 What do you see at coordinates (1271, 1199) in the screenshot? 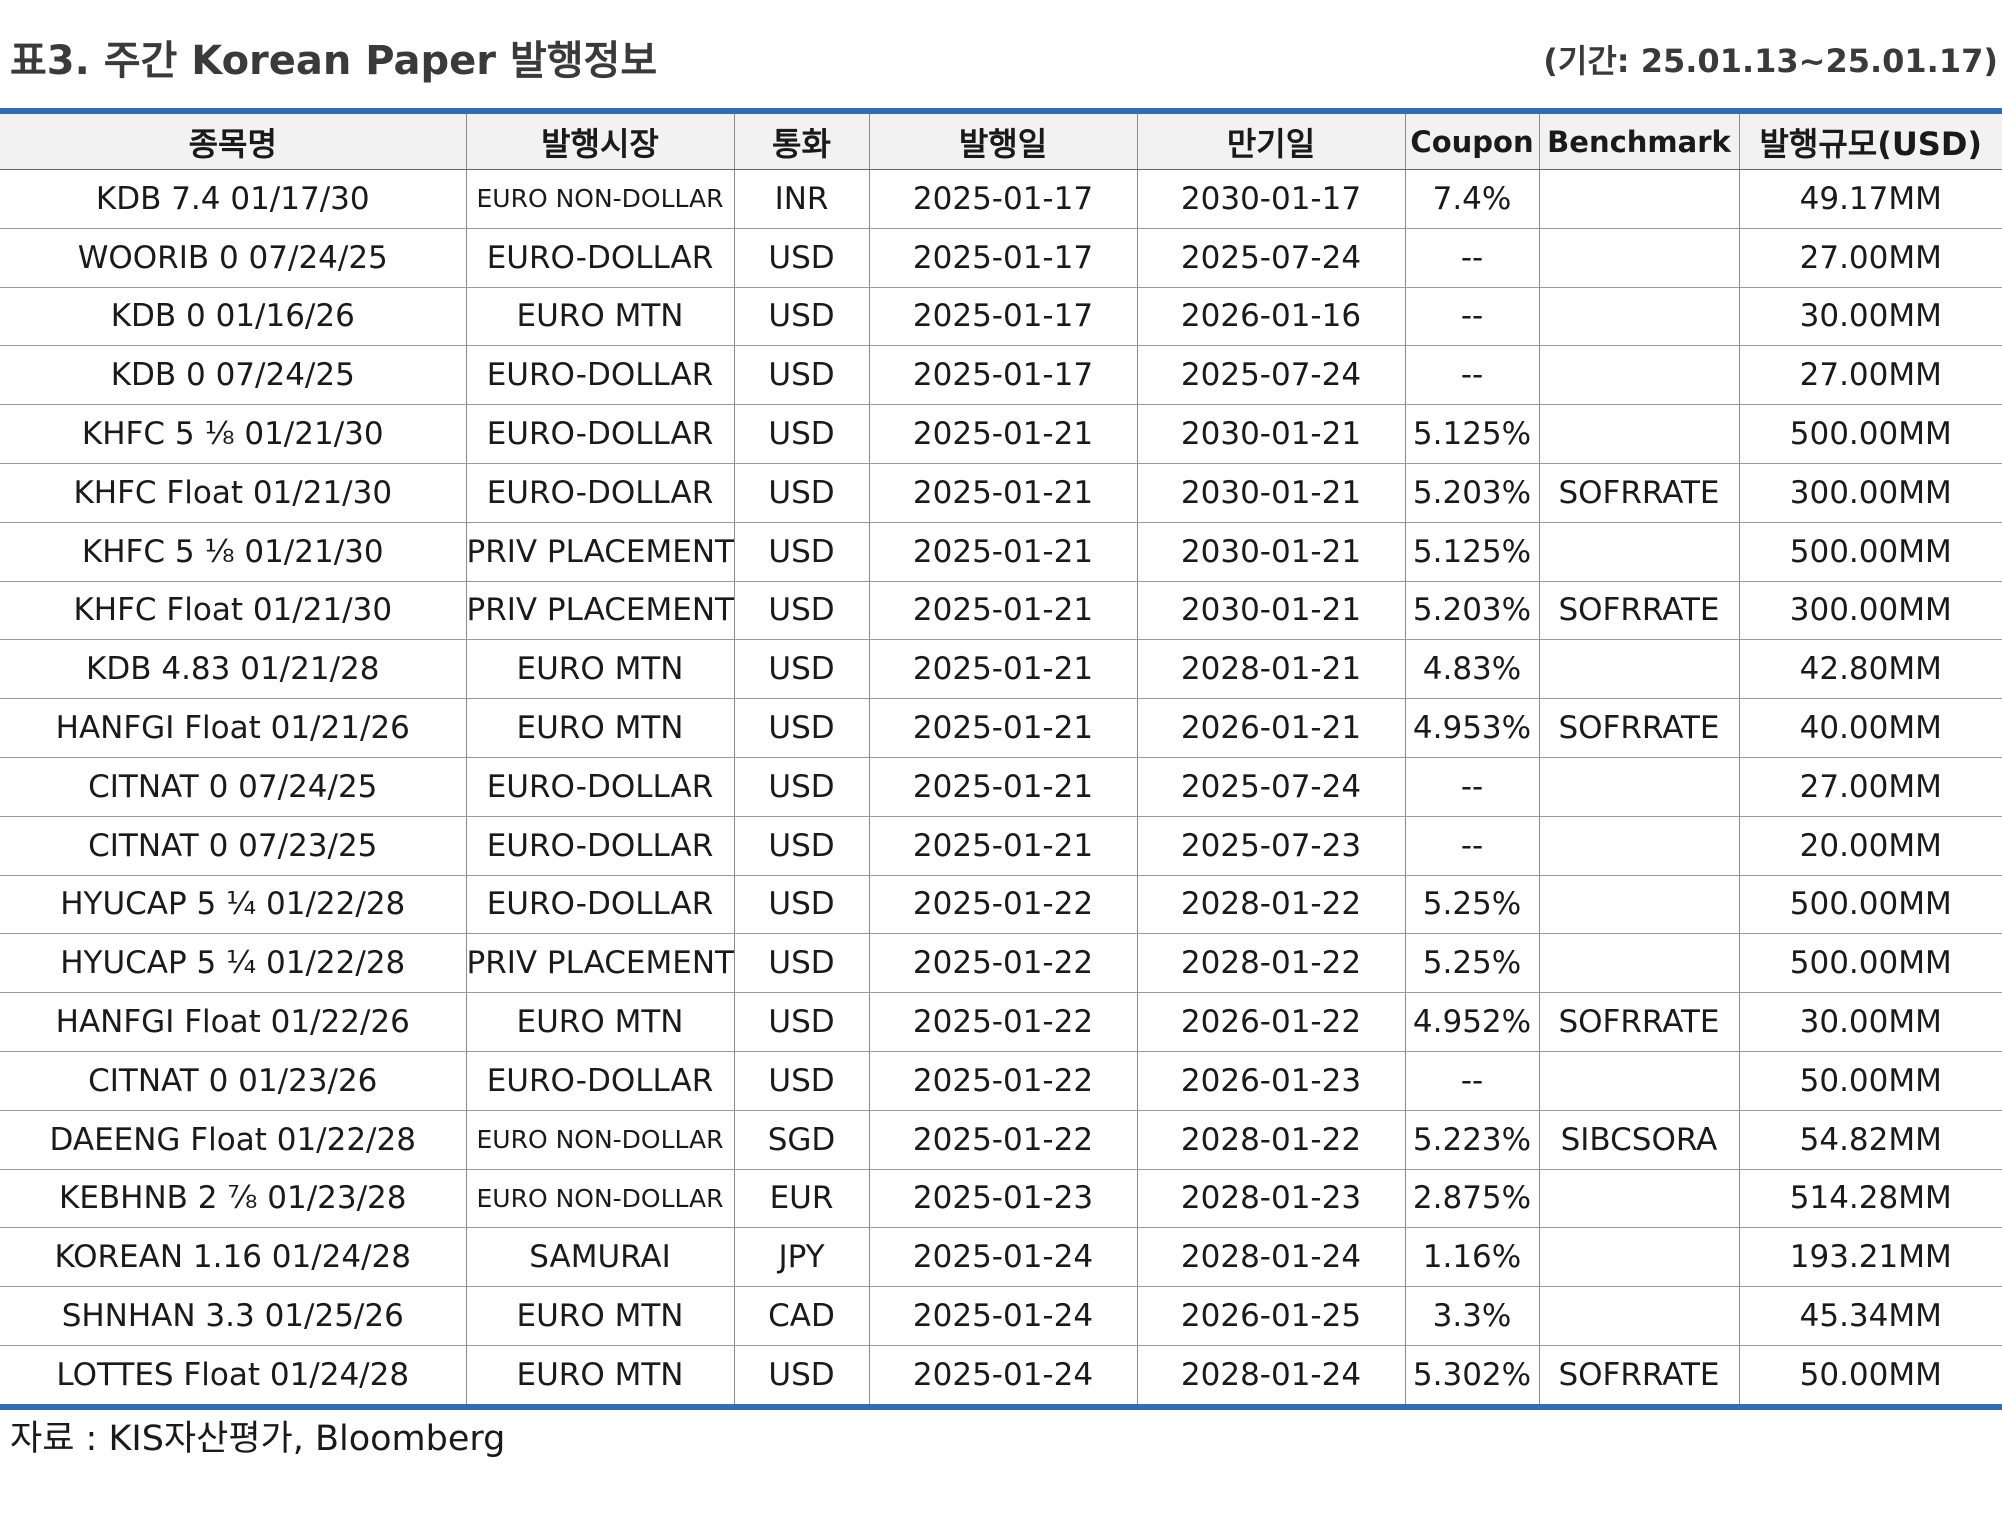
I see `maturity-date-cell: 2028-01-23` at bounding box center [1271, 1199].